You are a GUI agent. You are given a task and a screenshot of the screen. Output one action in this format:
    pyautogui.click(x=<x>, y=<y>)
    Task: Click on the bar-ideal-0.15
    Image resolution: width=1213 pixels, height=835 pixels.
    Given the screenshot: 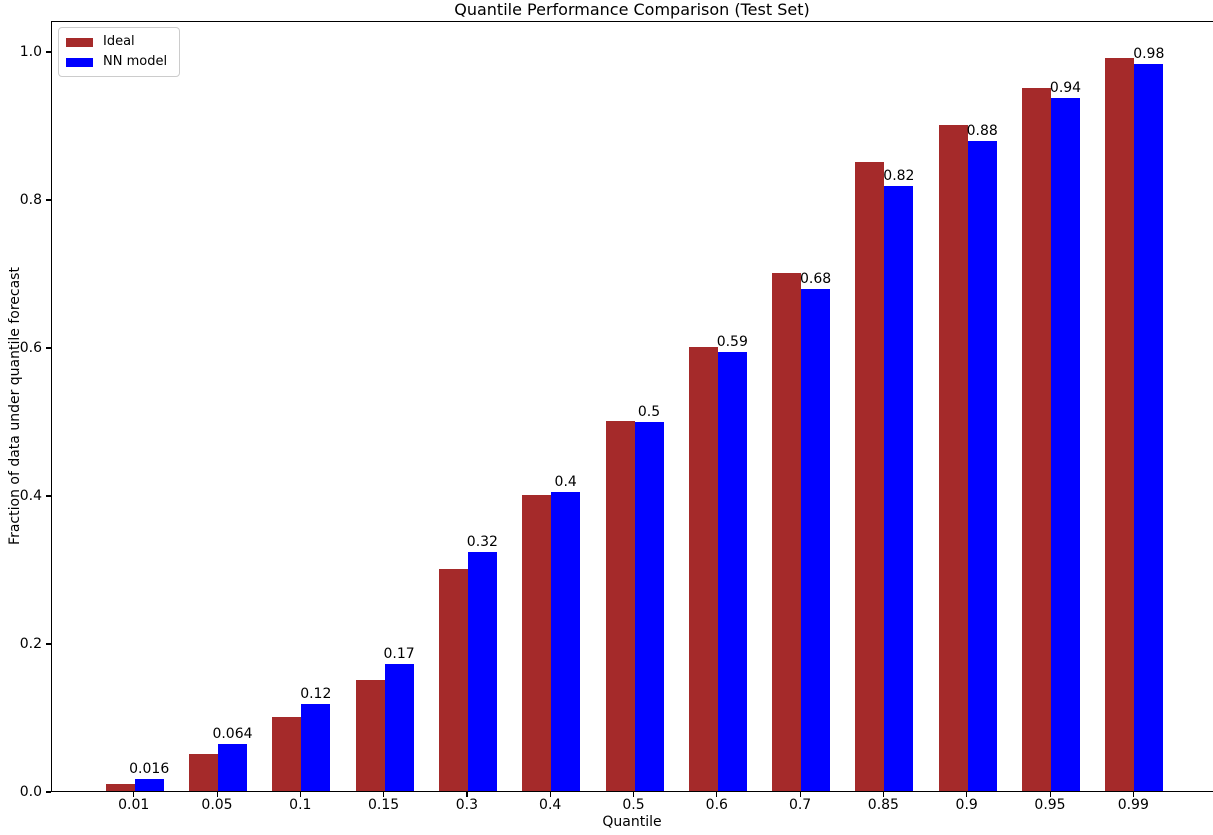 What is the action you would take?
    pyautogui.click(x=370, y=735)
    